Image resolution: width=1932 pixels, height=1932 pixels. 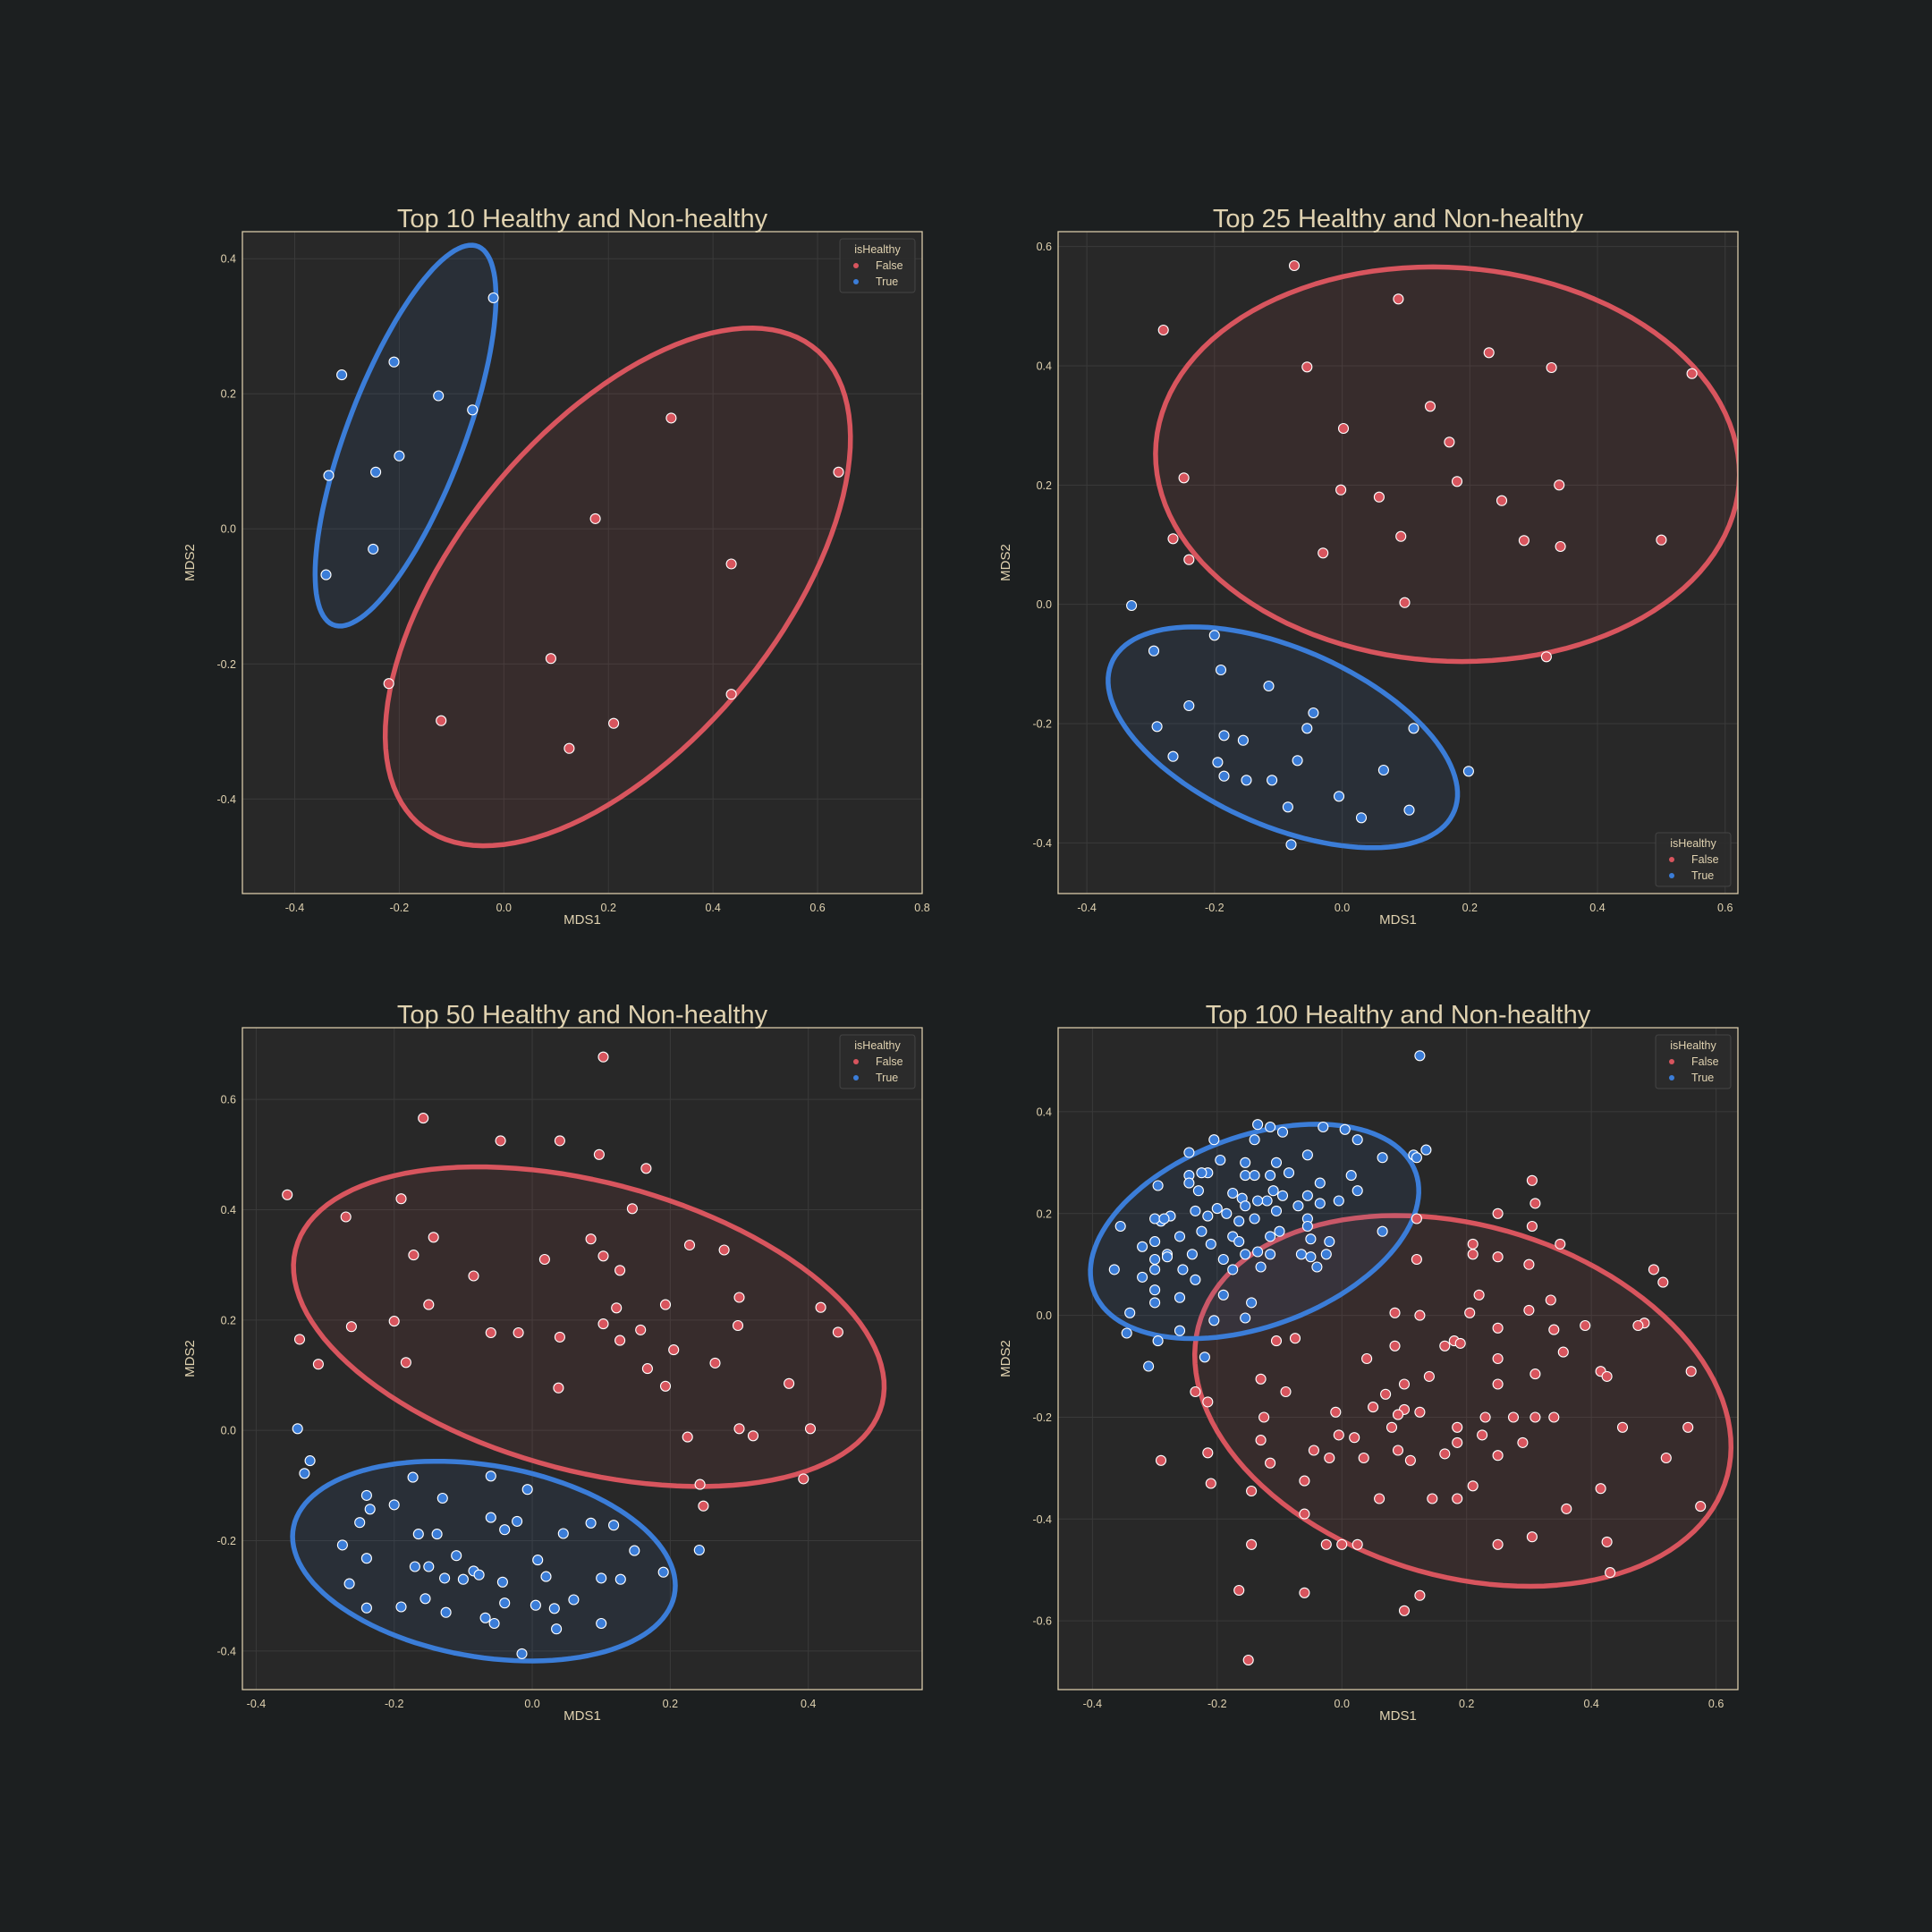 I want to click on y-tick-label: -0.4, so click(x=1042, y=843).